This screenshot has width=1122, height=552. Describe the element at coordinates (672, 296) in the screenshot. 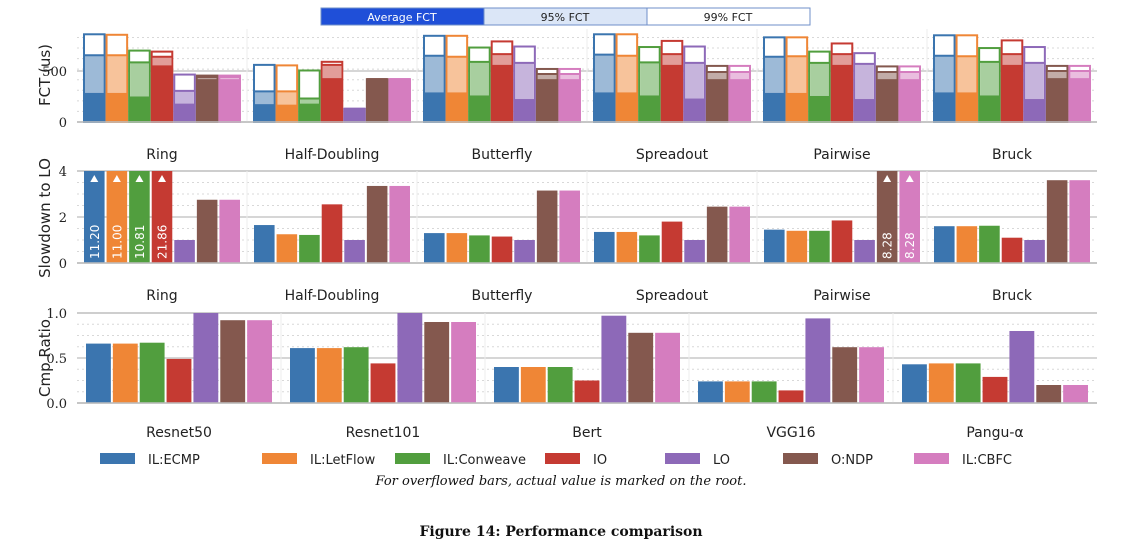

I see `category-label: Spreadout` at that location.